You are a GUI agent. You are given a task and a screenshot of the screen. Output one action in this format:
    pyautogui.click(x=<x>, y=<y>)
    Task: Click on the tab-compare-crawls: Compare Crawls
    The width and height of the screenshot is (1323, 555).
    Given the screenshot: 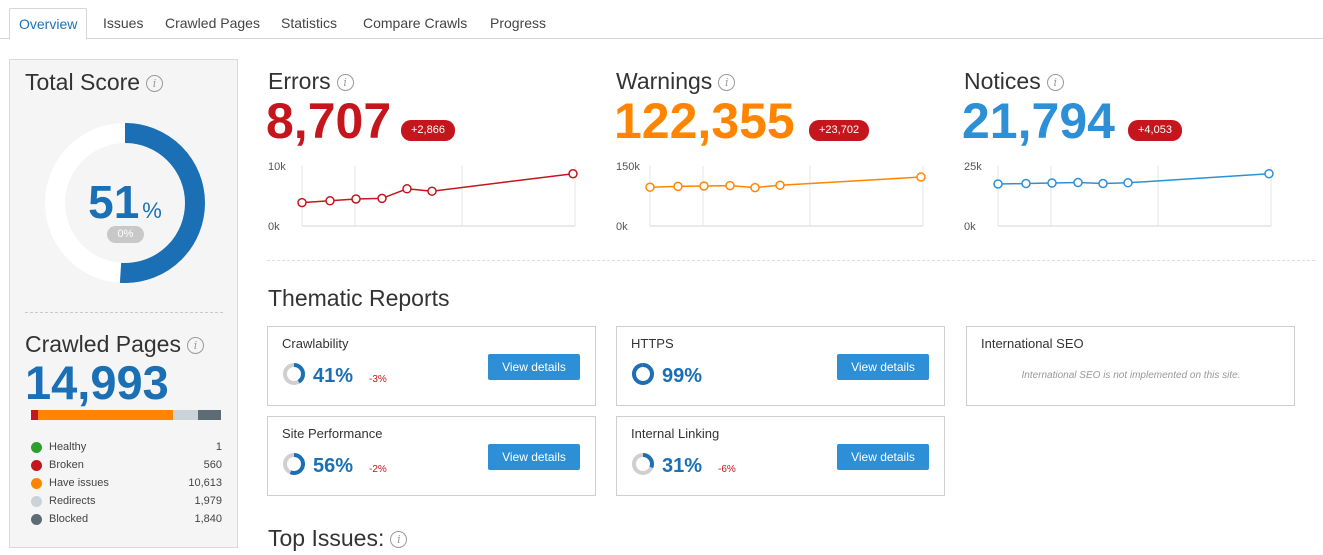 What is the action you would take?
    pyautogui.click(x=415, y=23)
    